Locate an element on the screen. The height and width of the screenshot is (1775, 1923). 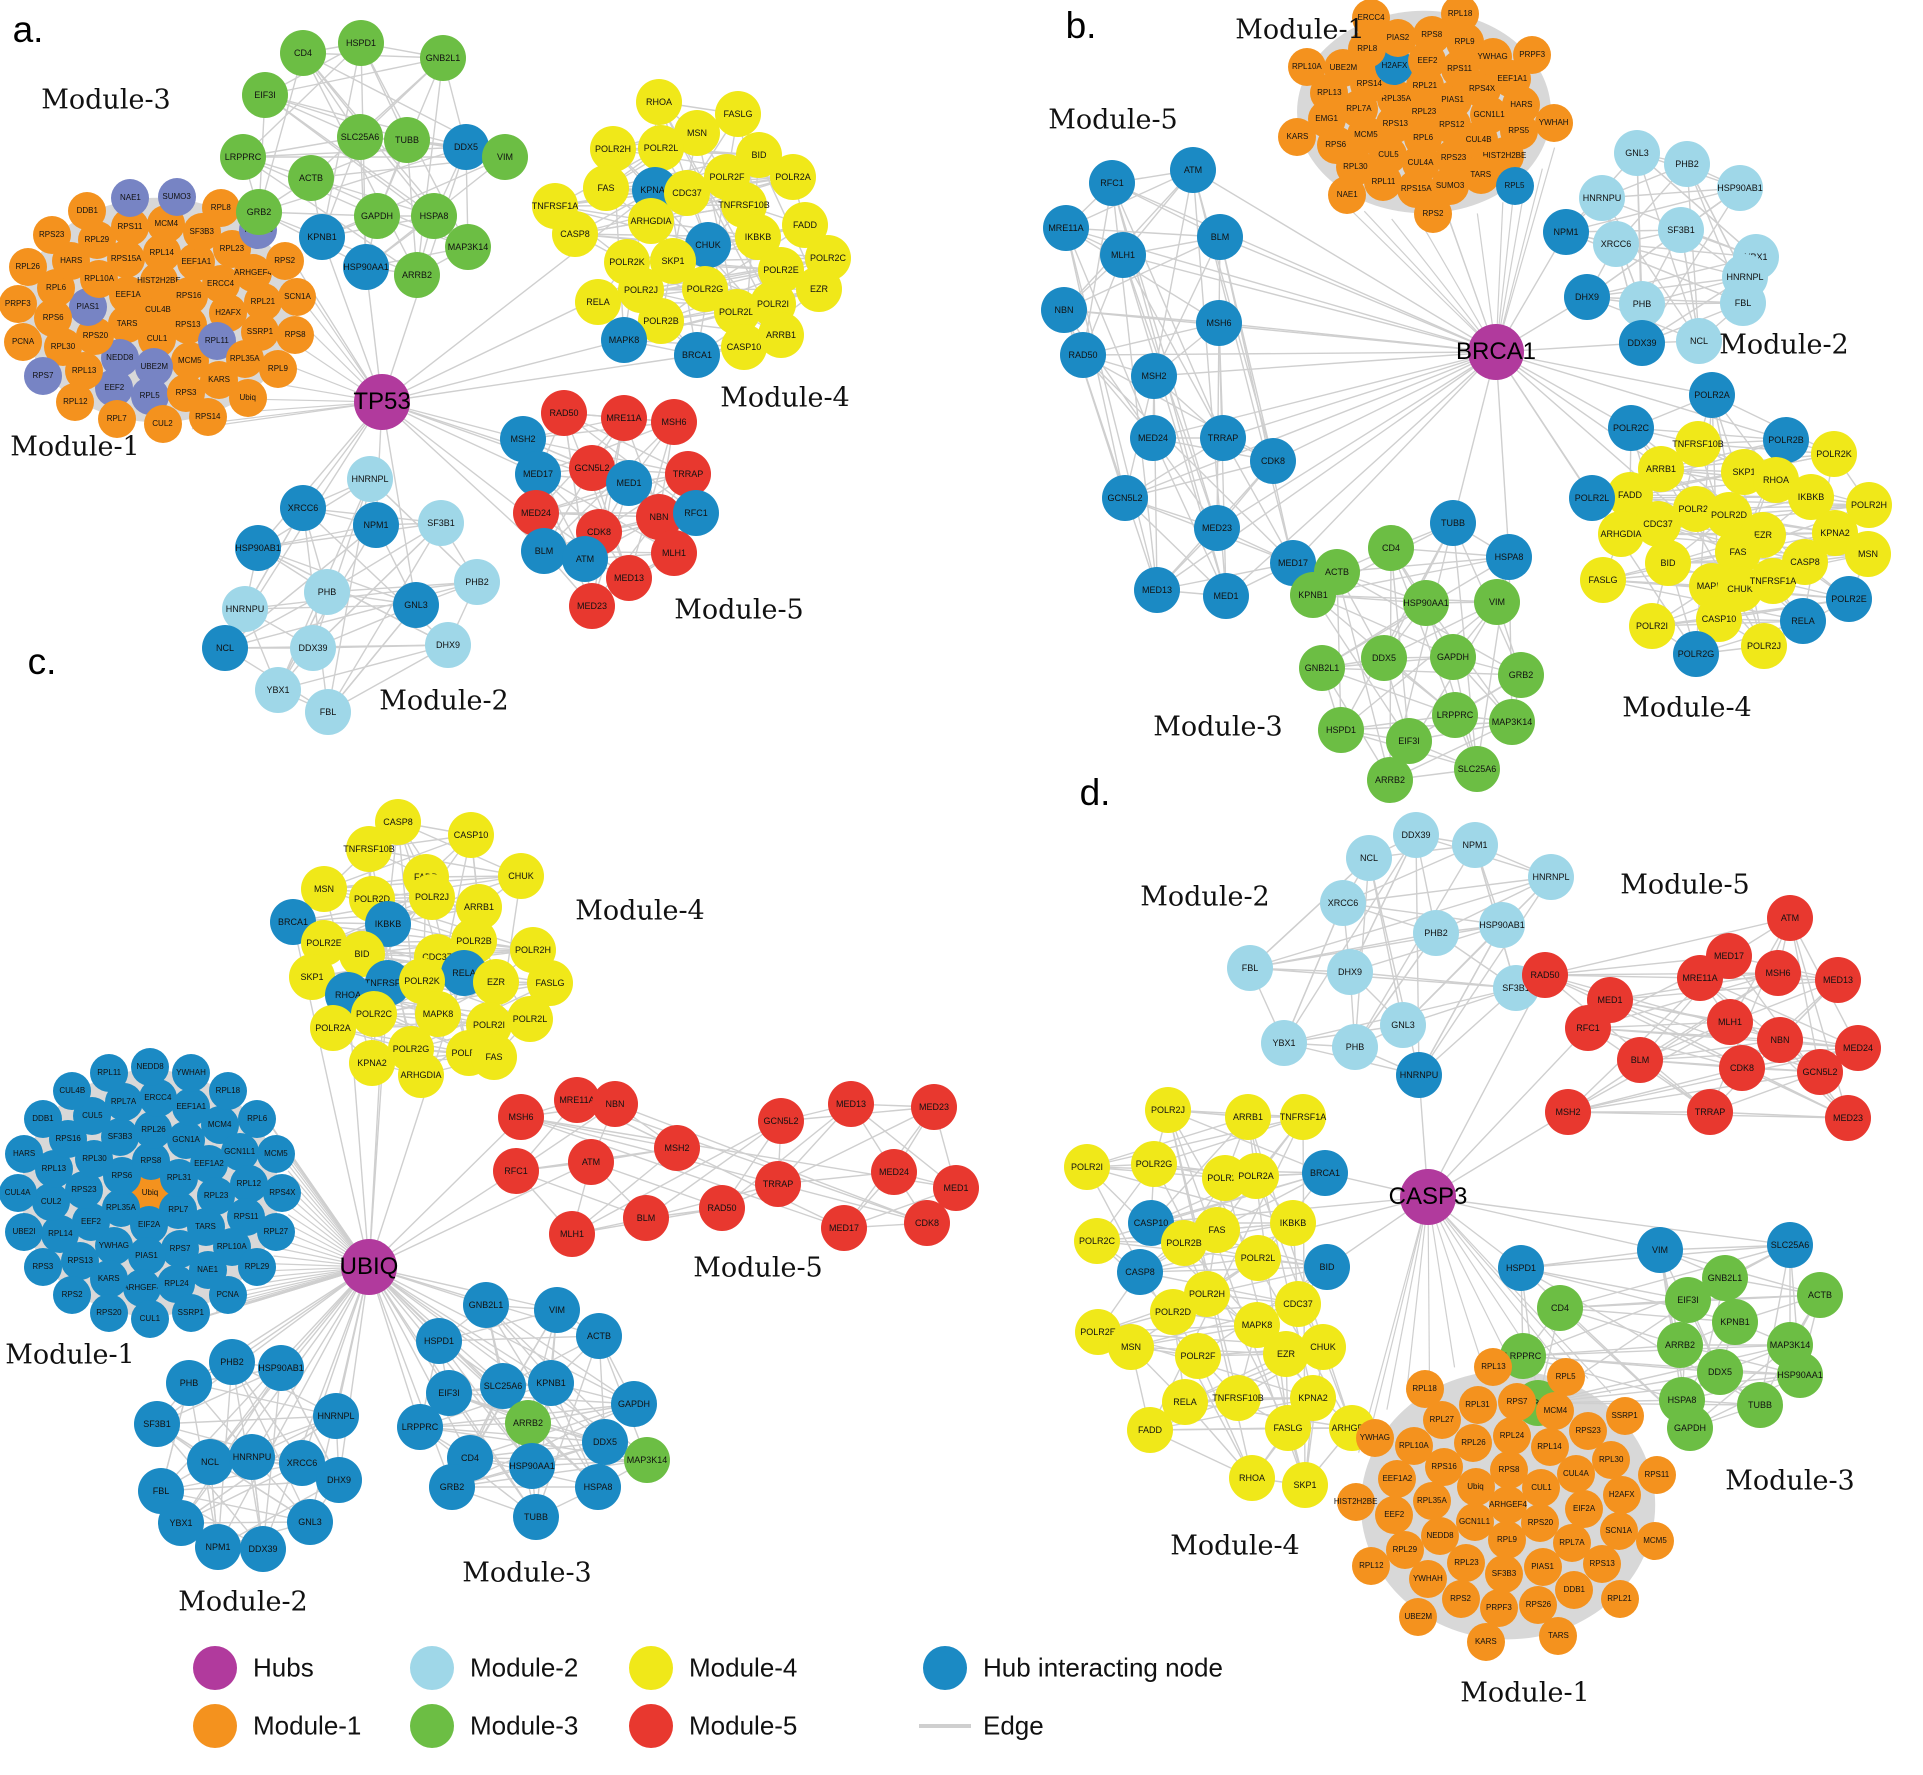
node-label: CD4 is located at coordinates (1390, 547).